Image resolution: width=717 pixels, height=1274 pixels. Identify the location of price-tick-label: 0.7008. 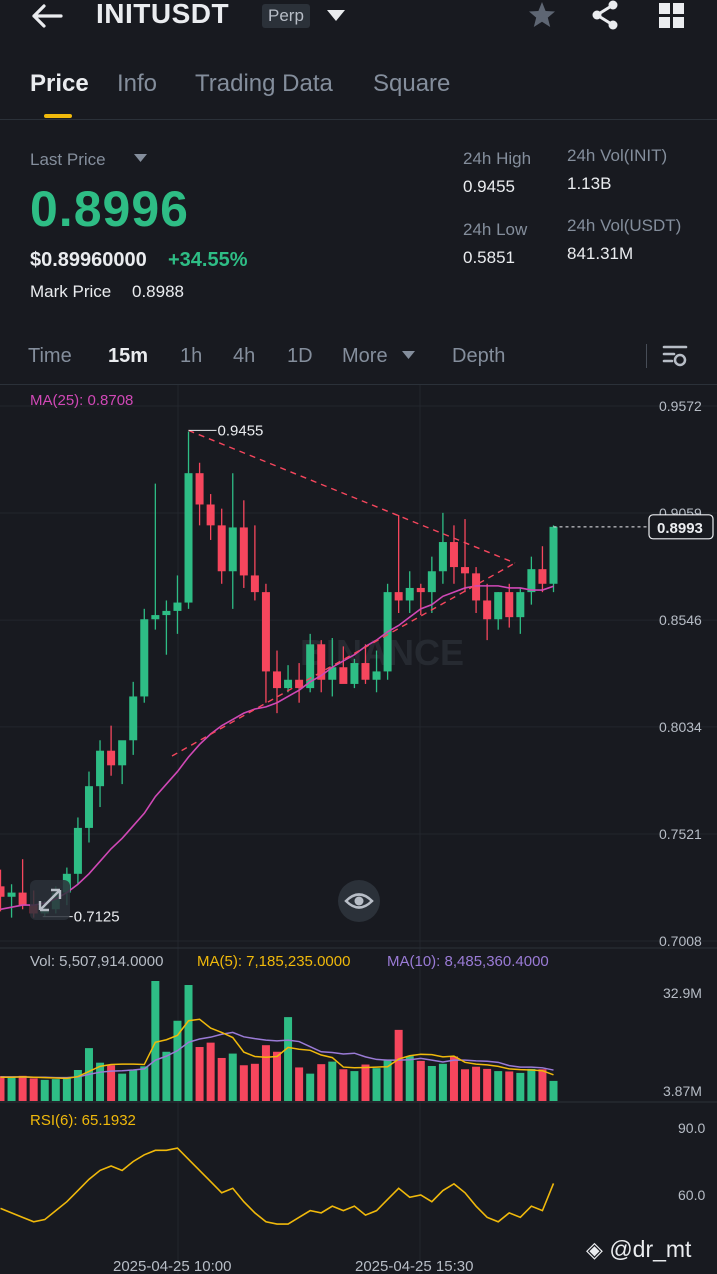
(680, 941).